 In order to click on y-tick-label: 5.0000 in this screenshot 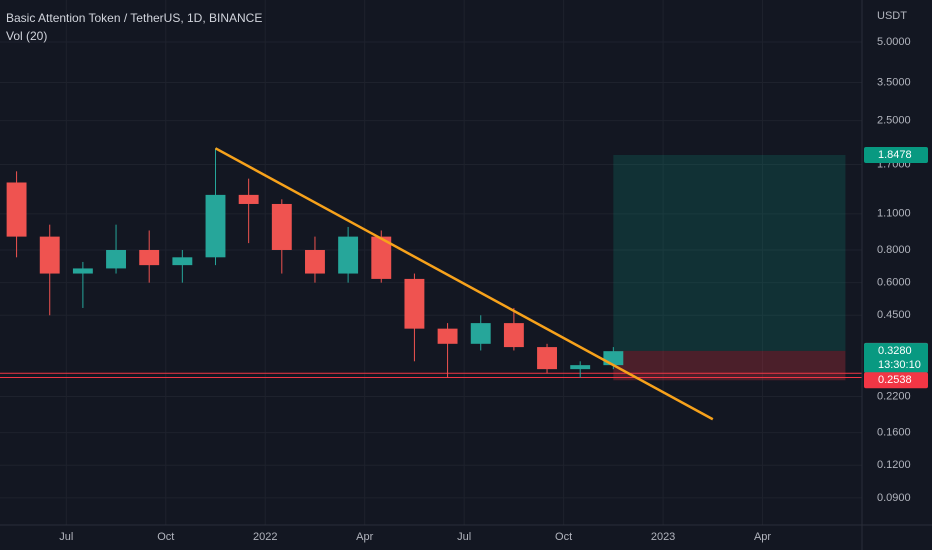, I will do `click(894, 42)`.